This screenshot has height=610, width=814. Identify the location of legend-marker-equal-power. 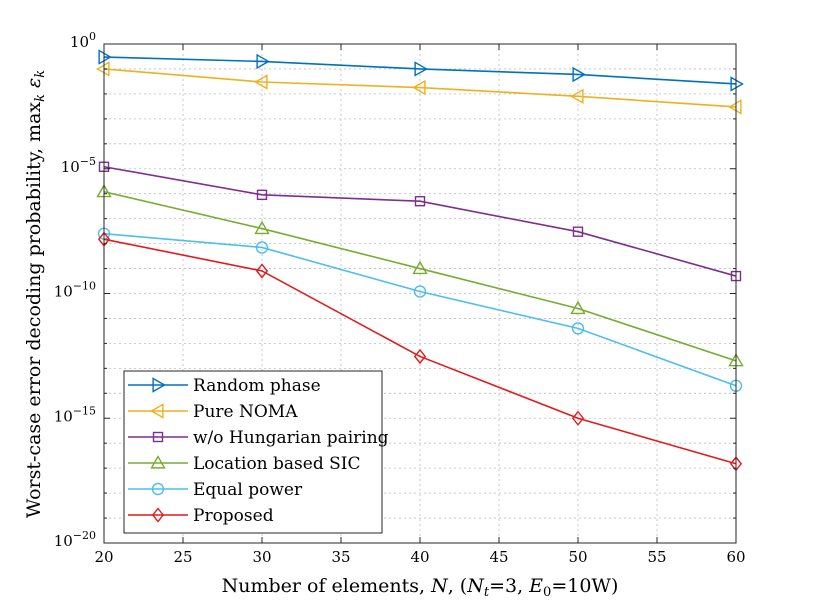
(158, 489).